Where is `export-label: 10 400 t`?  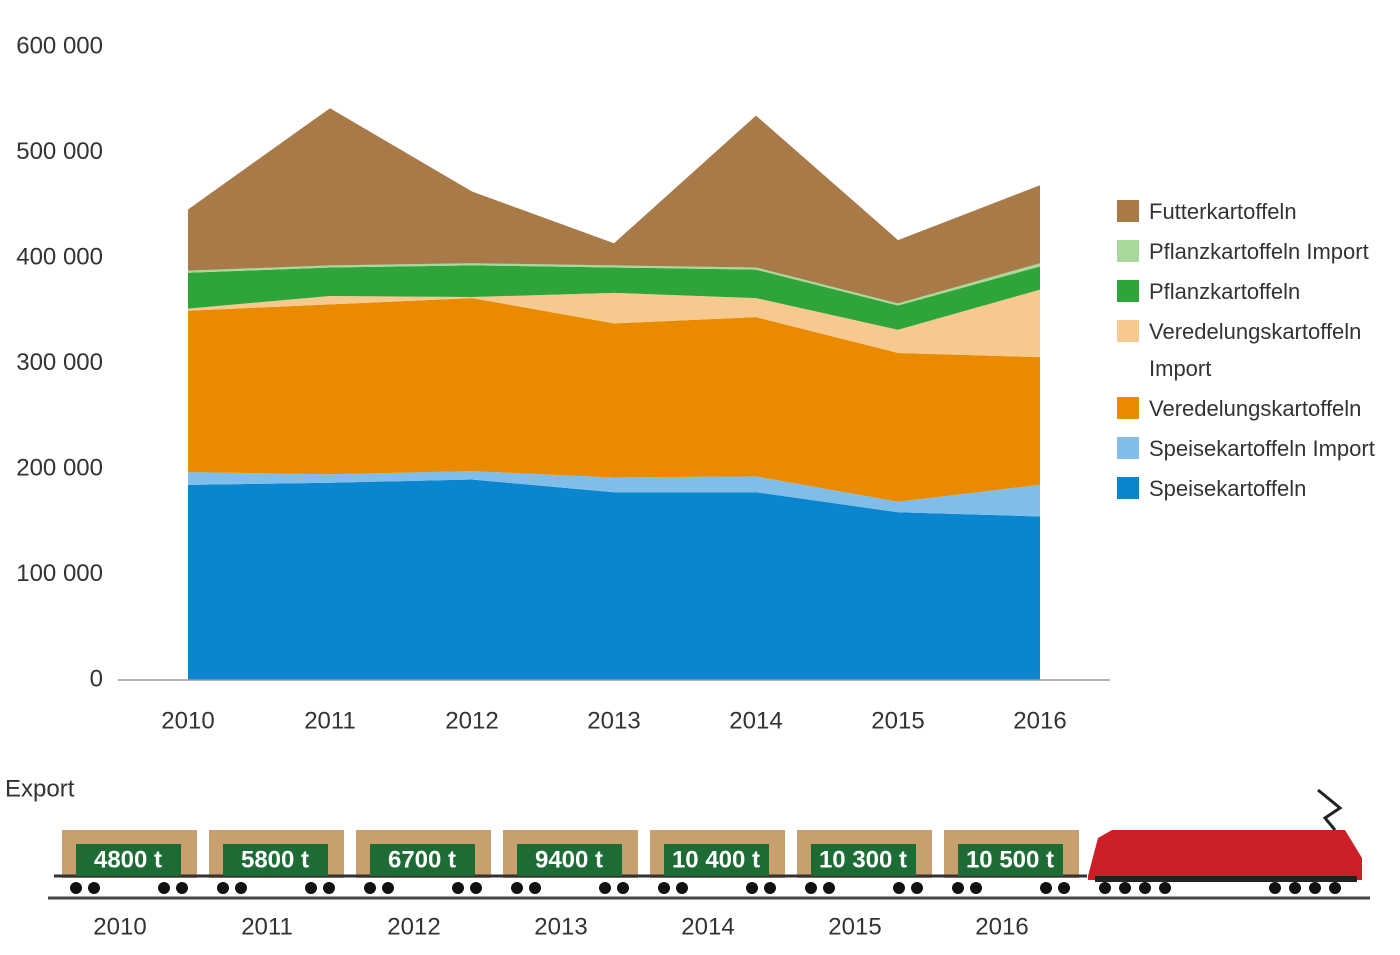
export-label: 10 400 t is located at coordinates (716, 859).